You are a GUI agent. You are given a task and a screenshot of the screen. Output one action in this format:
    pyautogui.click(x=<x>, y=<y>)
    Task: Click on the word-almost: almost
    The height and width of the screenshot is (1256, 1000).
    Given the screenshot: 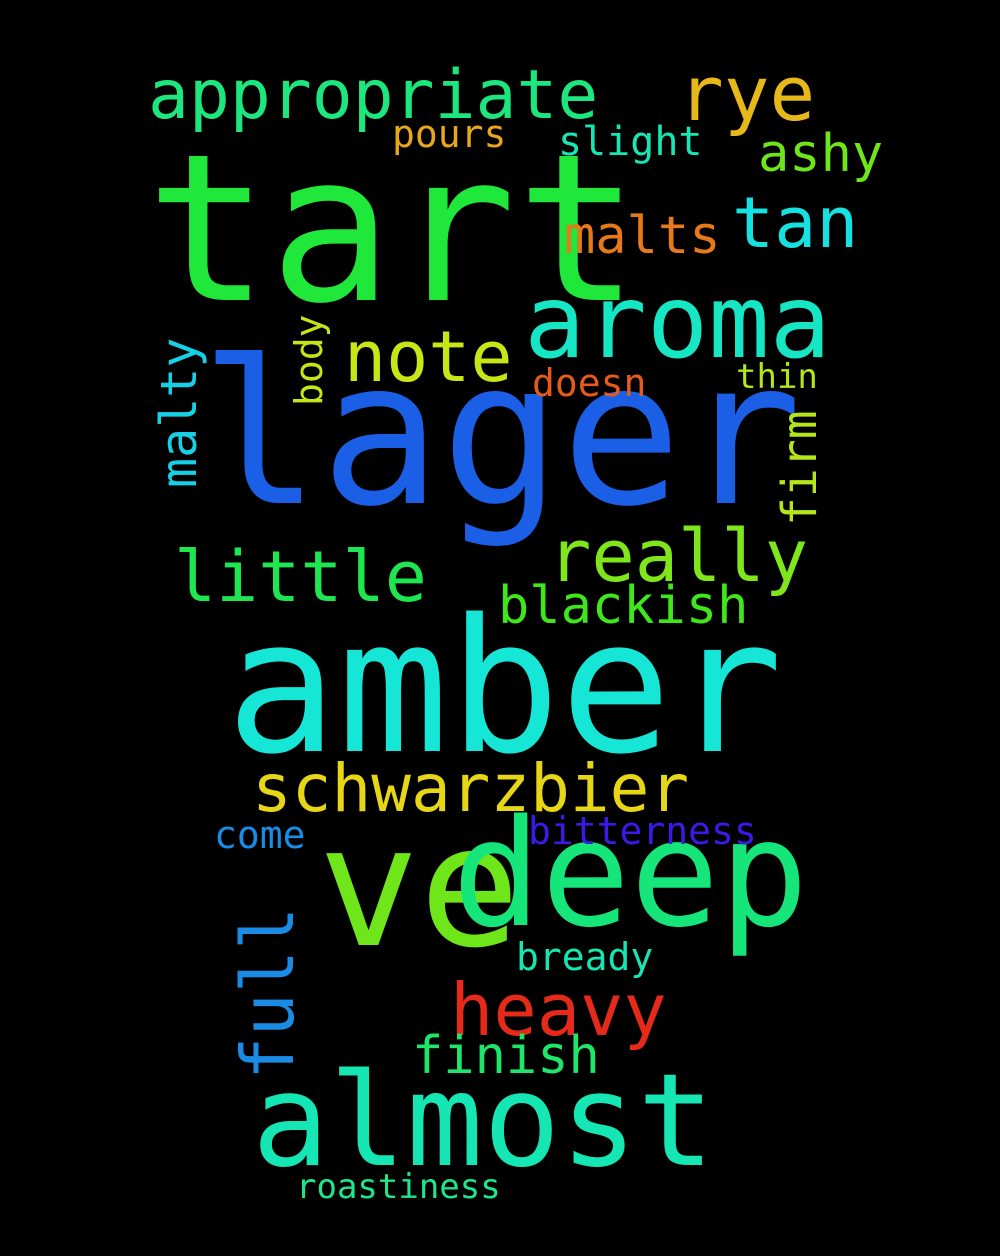 What is the action you would take?
    pyautogui.click(x=483, y=1121)
    